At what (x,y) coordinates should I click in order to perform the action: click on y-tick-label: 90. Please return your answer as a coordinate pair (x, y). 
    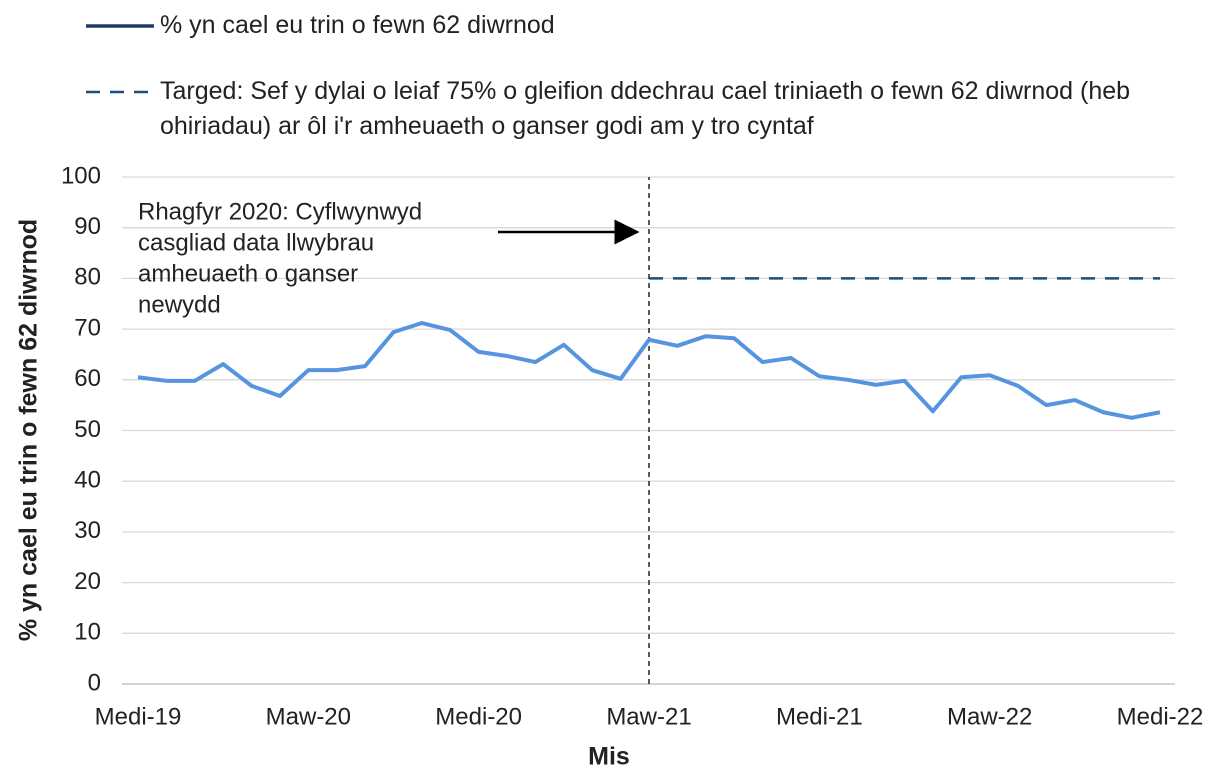
    Looking at the image, I should click on (87, 226).